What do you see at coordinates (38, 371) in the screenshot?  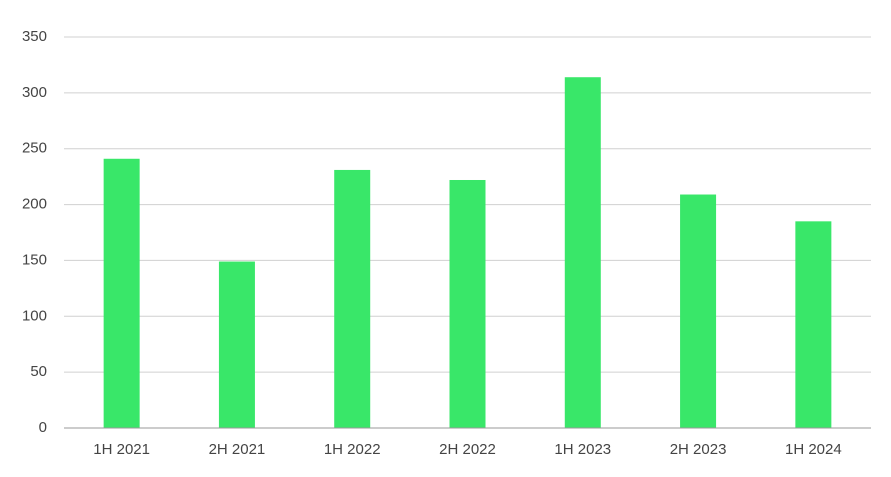 I see `y-tick-label: 50` at bounding box center [38, 371].